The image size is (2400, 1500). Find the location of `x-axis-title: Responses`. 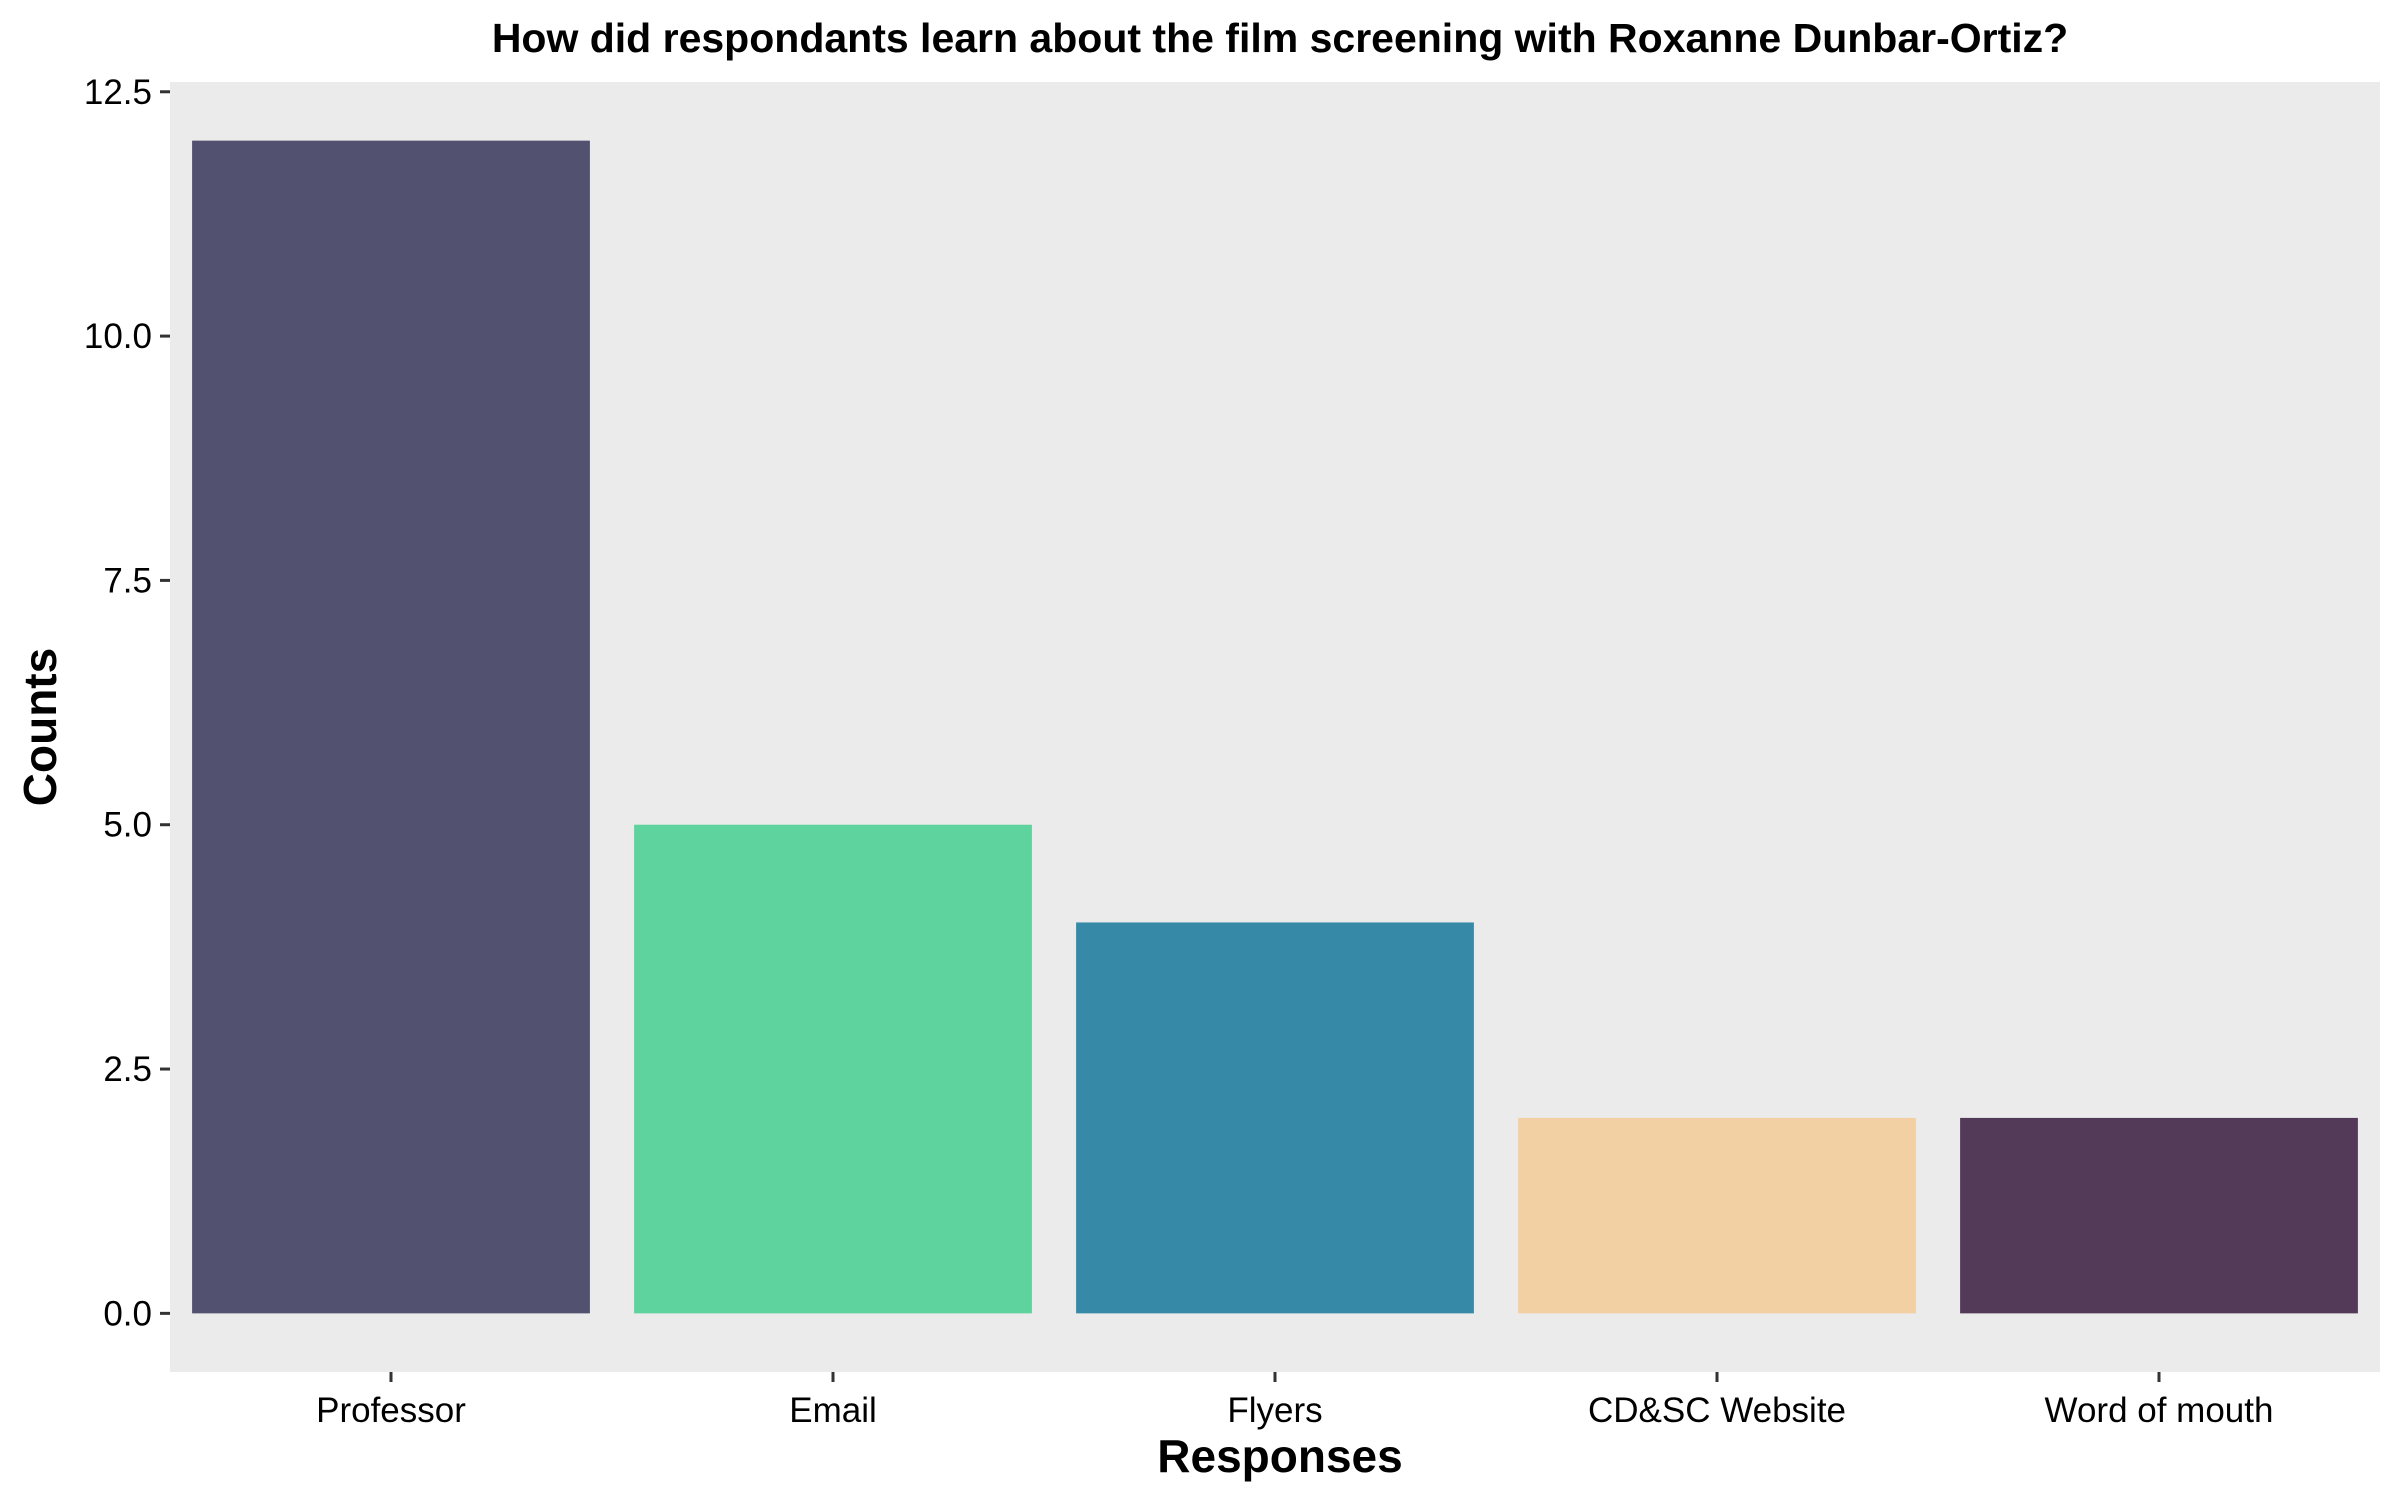

x-axis-title: Responses is located at coordinates (1279, 1456).